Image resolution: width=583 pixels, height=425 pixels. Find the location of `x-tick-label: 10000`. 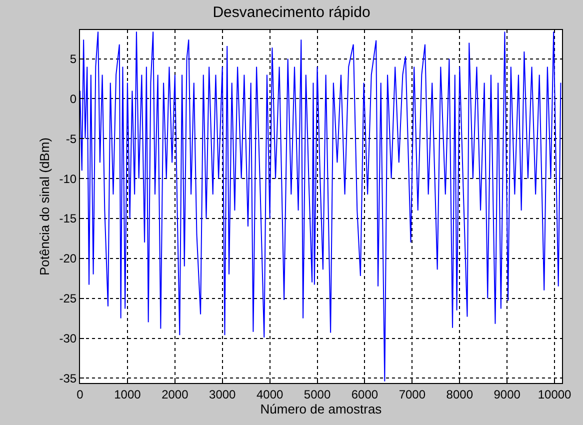

x-tick-label: 10000 is located at coordinates (555, 394).